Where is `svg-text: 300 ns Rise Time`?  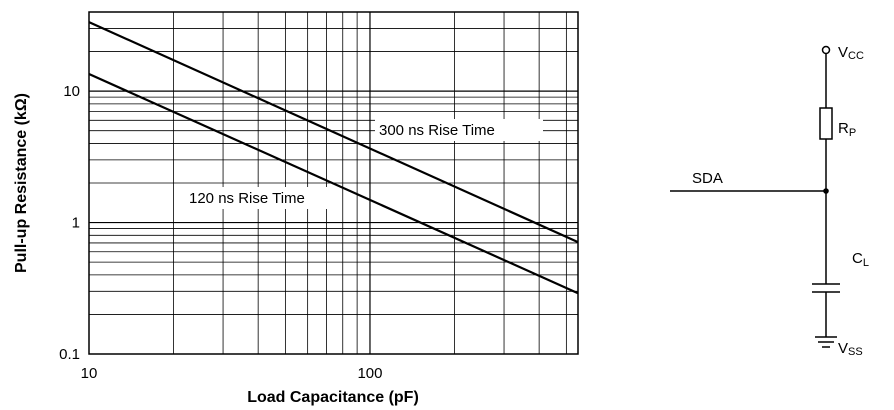
svg-text: 300 ns Rise Time is located at coordinates (437, 130).